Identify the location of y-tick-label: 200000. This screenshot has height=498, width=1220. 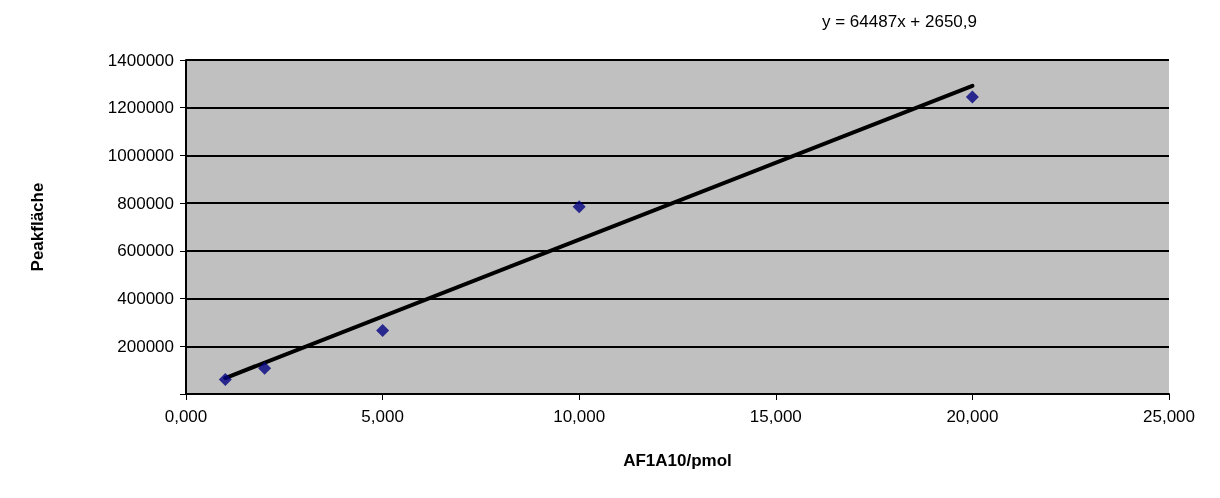
(145, 346).